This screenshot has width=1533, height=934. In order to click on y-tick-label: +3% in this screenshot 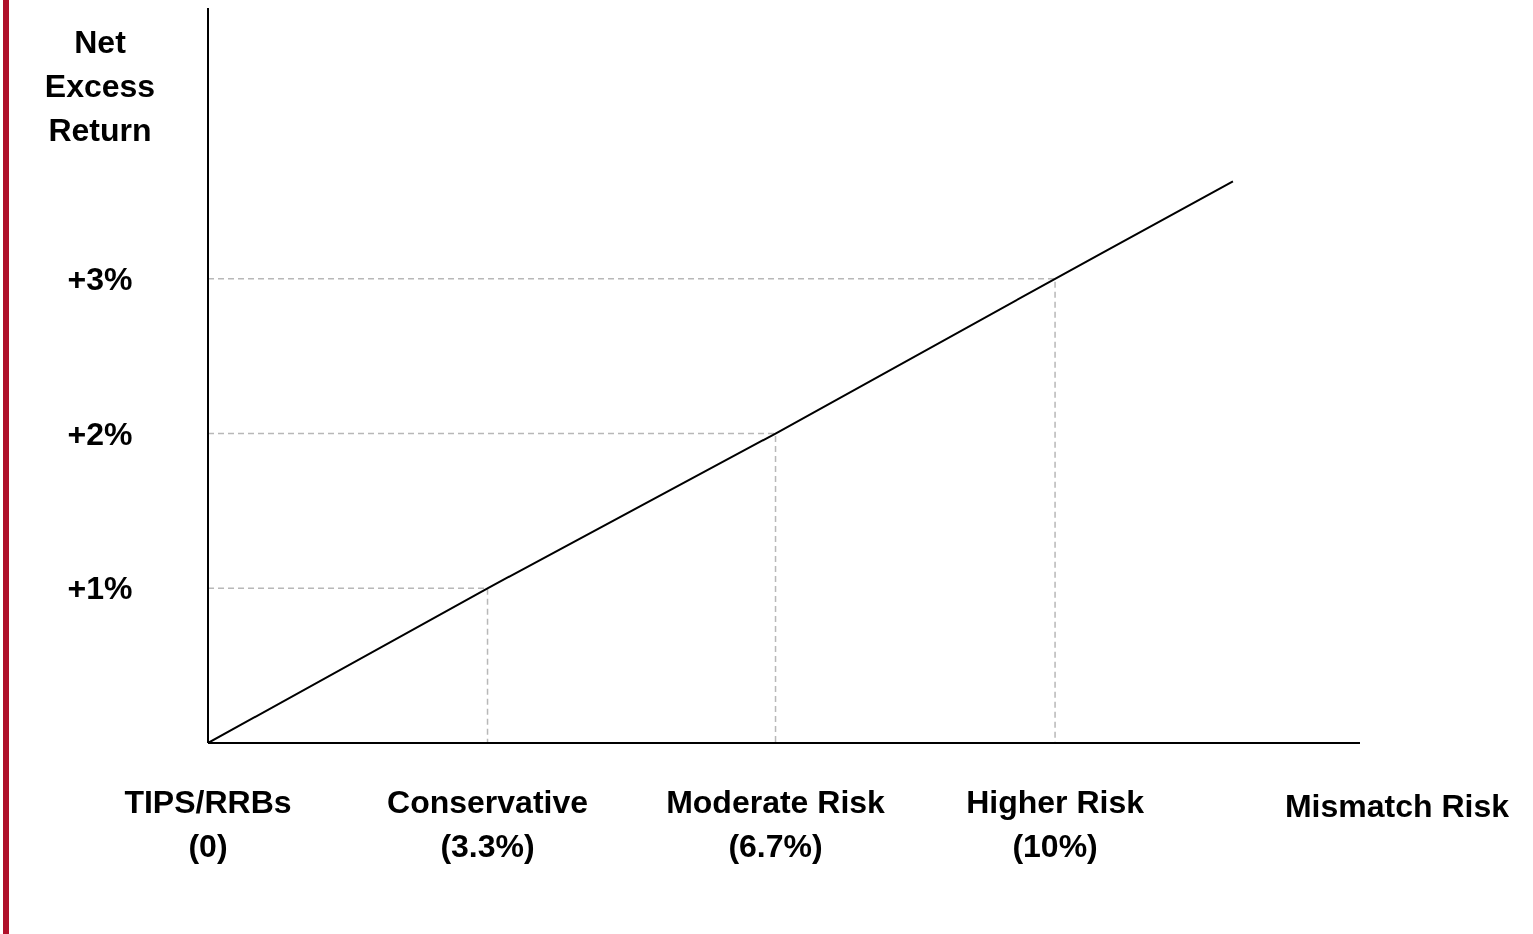, I will do `click(100, 278)`.